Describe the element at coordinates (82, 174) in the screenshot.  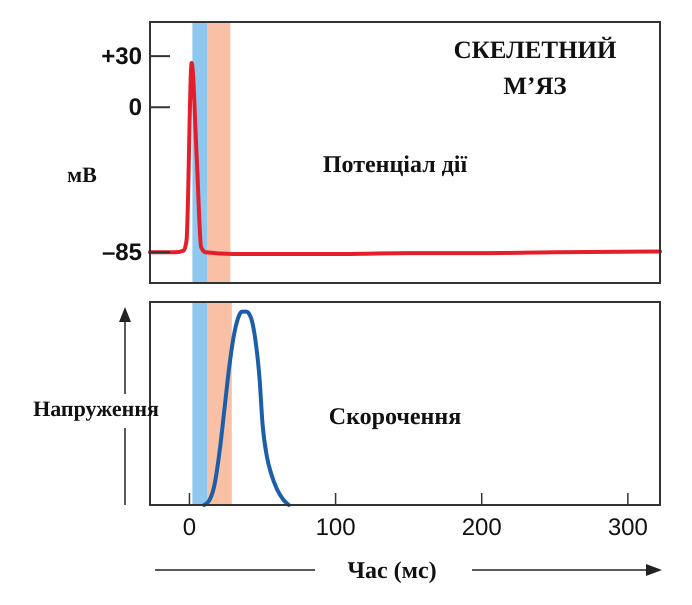
I see `y-axis-title: мВ` at that location.